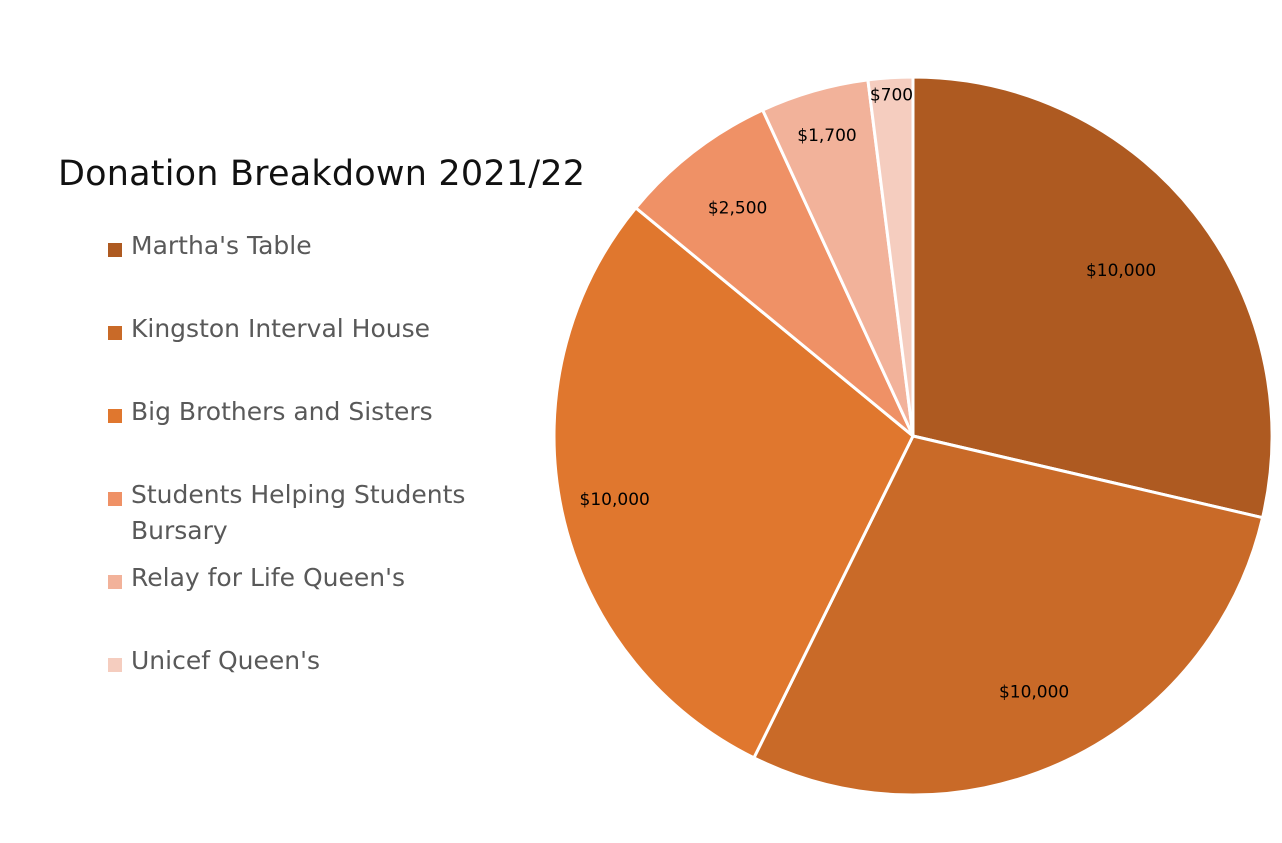 This screenshot has height=843, width=1282. I want to click on legend-item: Students Helping Students Bursary, so click(305, 513).